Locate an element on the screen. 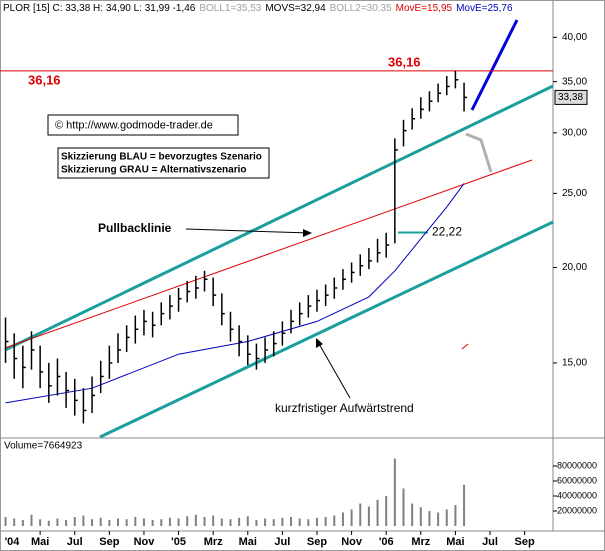 Image resolution: width=605 pixels, height=551 pixels. x-tick-label: '05 is located at coordinates (178, 542).